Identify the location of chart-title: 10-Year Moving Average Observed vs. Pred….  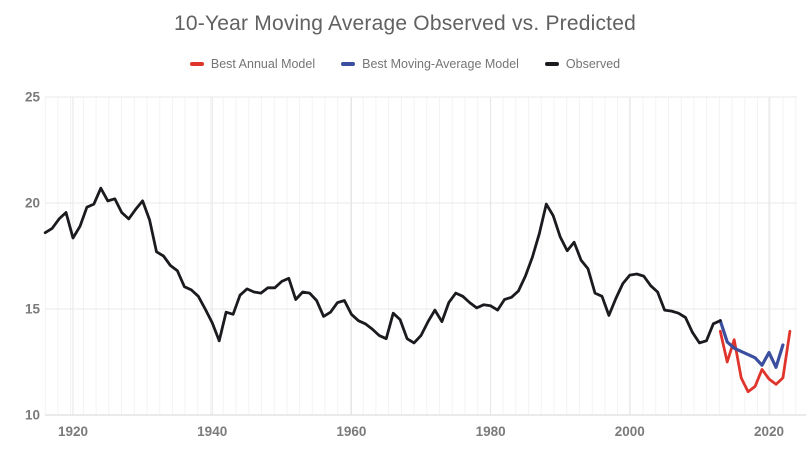
(405, 23).